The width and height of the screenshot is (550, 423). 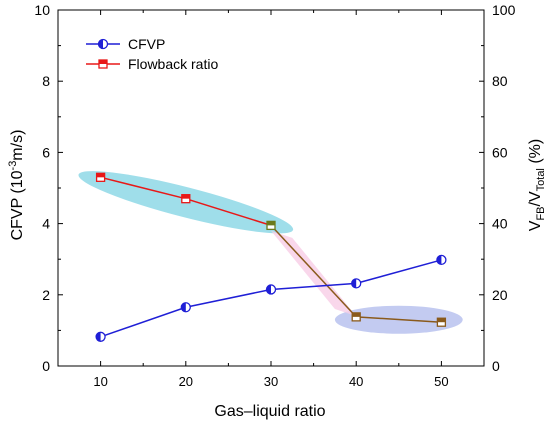 What do you see at coordinates (541, 179) in the screenshot?
I see `y-right-label-sub2: Total` at bounding box center [541, 179].